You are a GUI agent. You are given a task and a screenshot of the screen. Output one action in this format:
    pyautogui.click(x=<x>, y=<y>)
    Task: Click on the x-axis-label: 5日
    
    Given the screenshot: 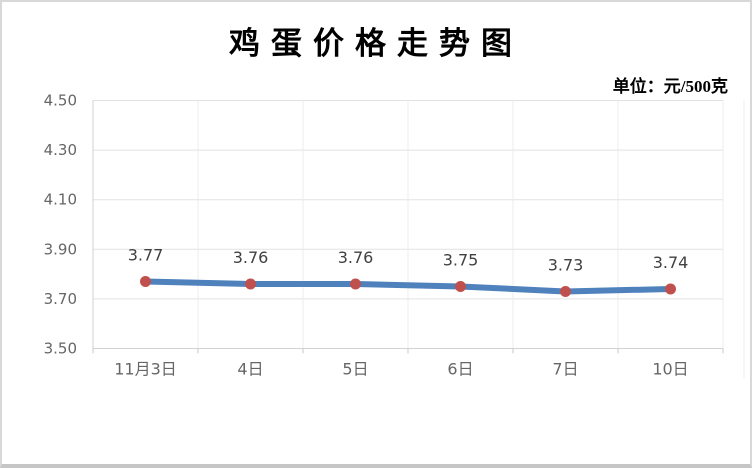 What is the action you would take?
    pyautogui.click(x=355, y=369)
    